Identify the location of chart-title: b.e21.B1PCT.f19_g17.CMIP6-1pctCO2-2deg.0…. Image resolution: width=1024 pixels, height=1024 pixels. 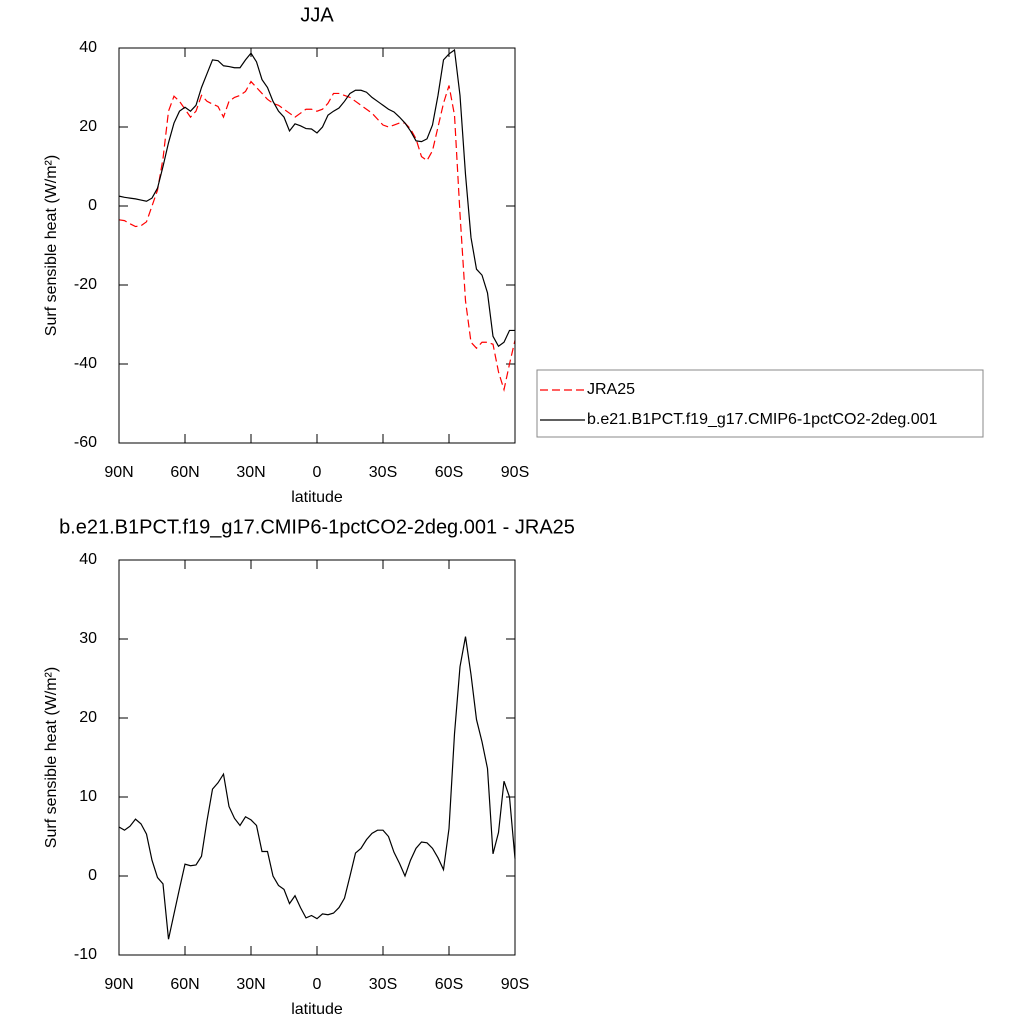
(317, 527).